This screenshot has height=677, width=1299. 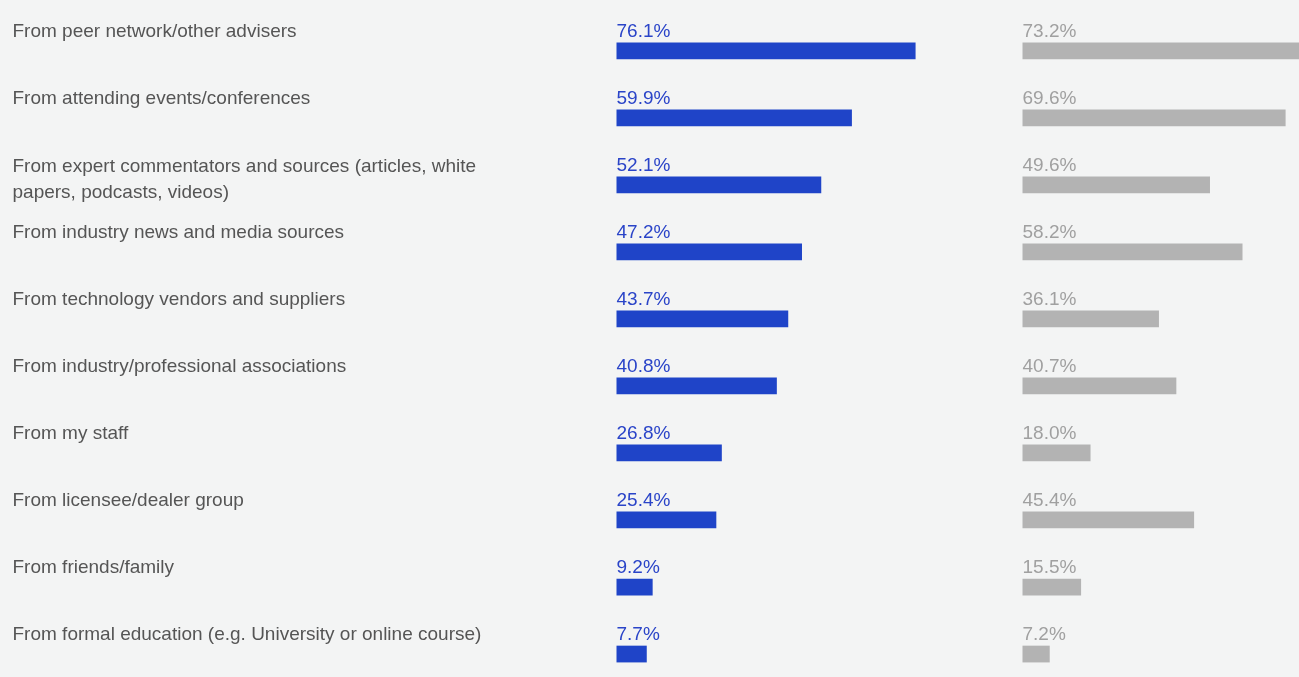 I want to click on y-tick-label: From licensee/dealer group, so click(x=128, y=500).